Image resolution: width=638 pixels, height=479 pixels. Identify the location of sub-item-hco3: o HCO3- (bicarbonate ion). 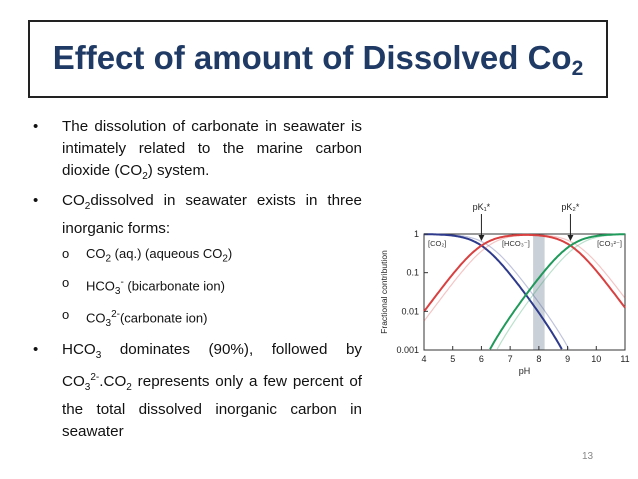
(196, 287).